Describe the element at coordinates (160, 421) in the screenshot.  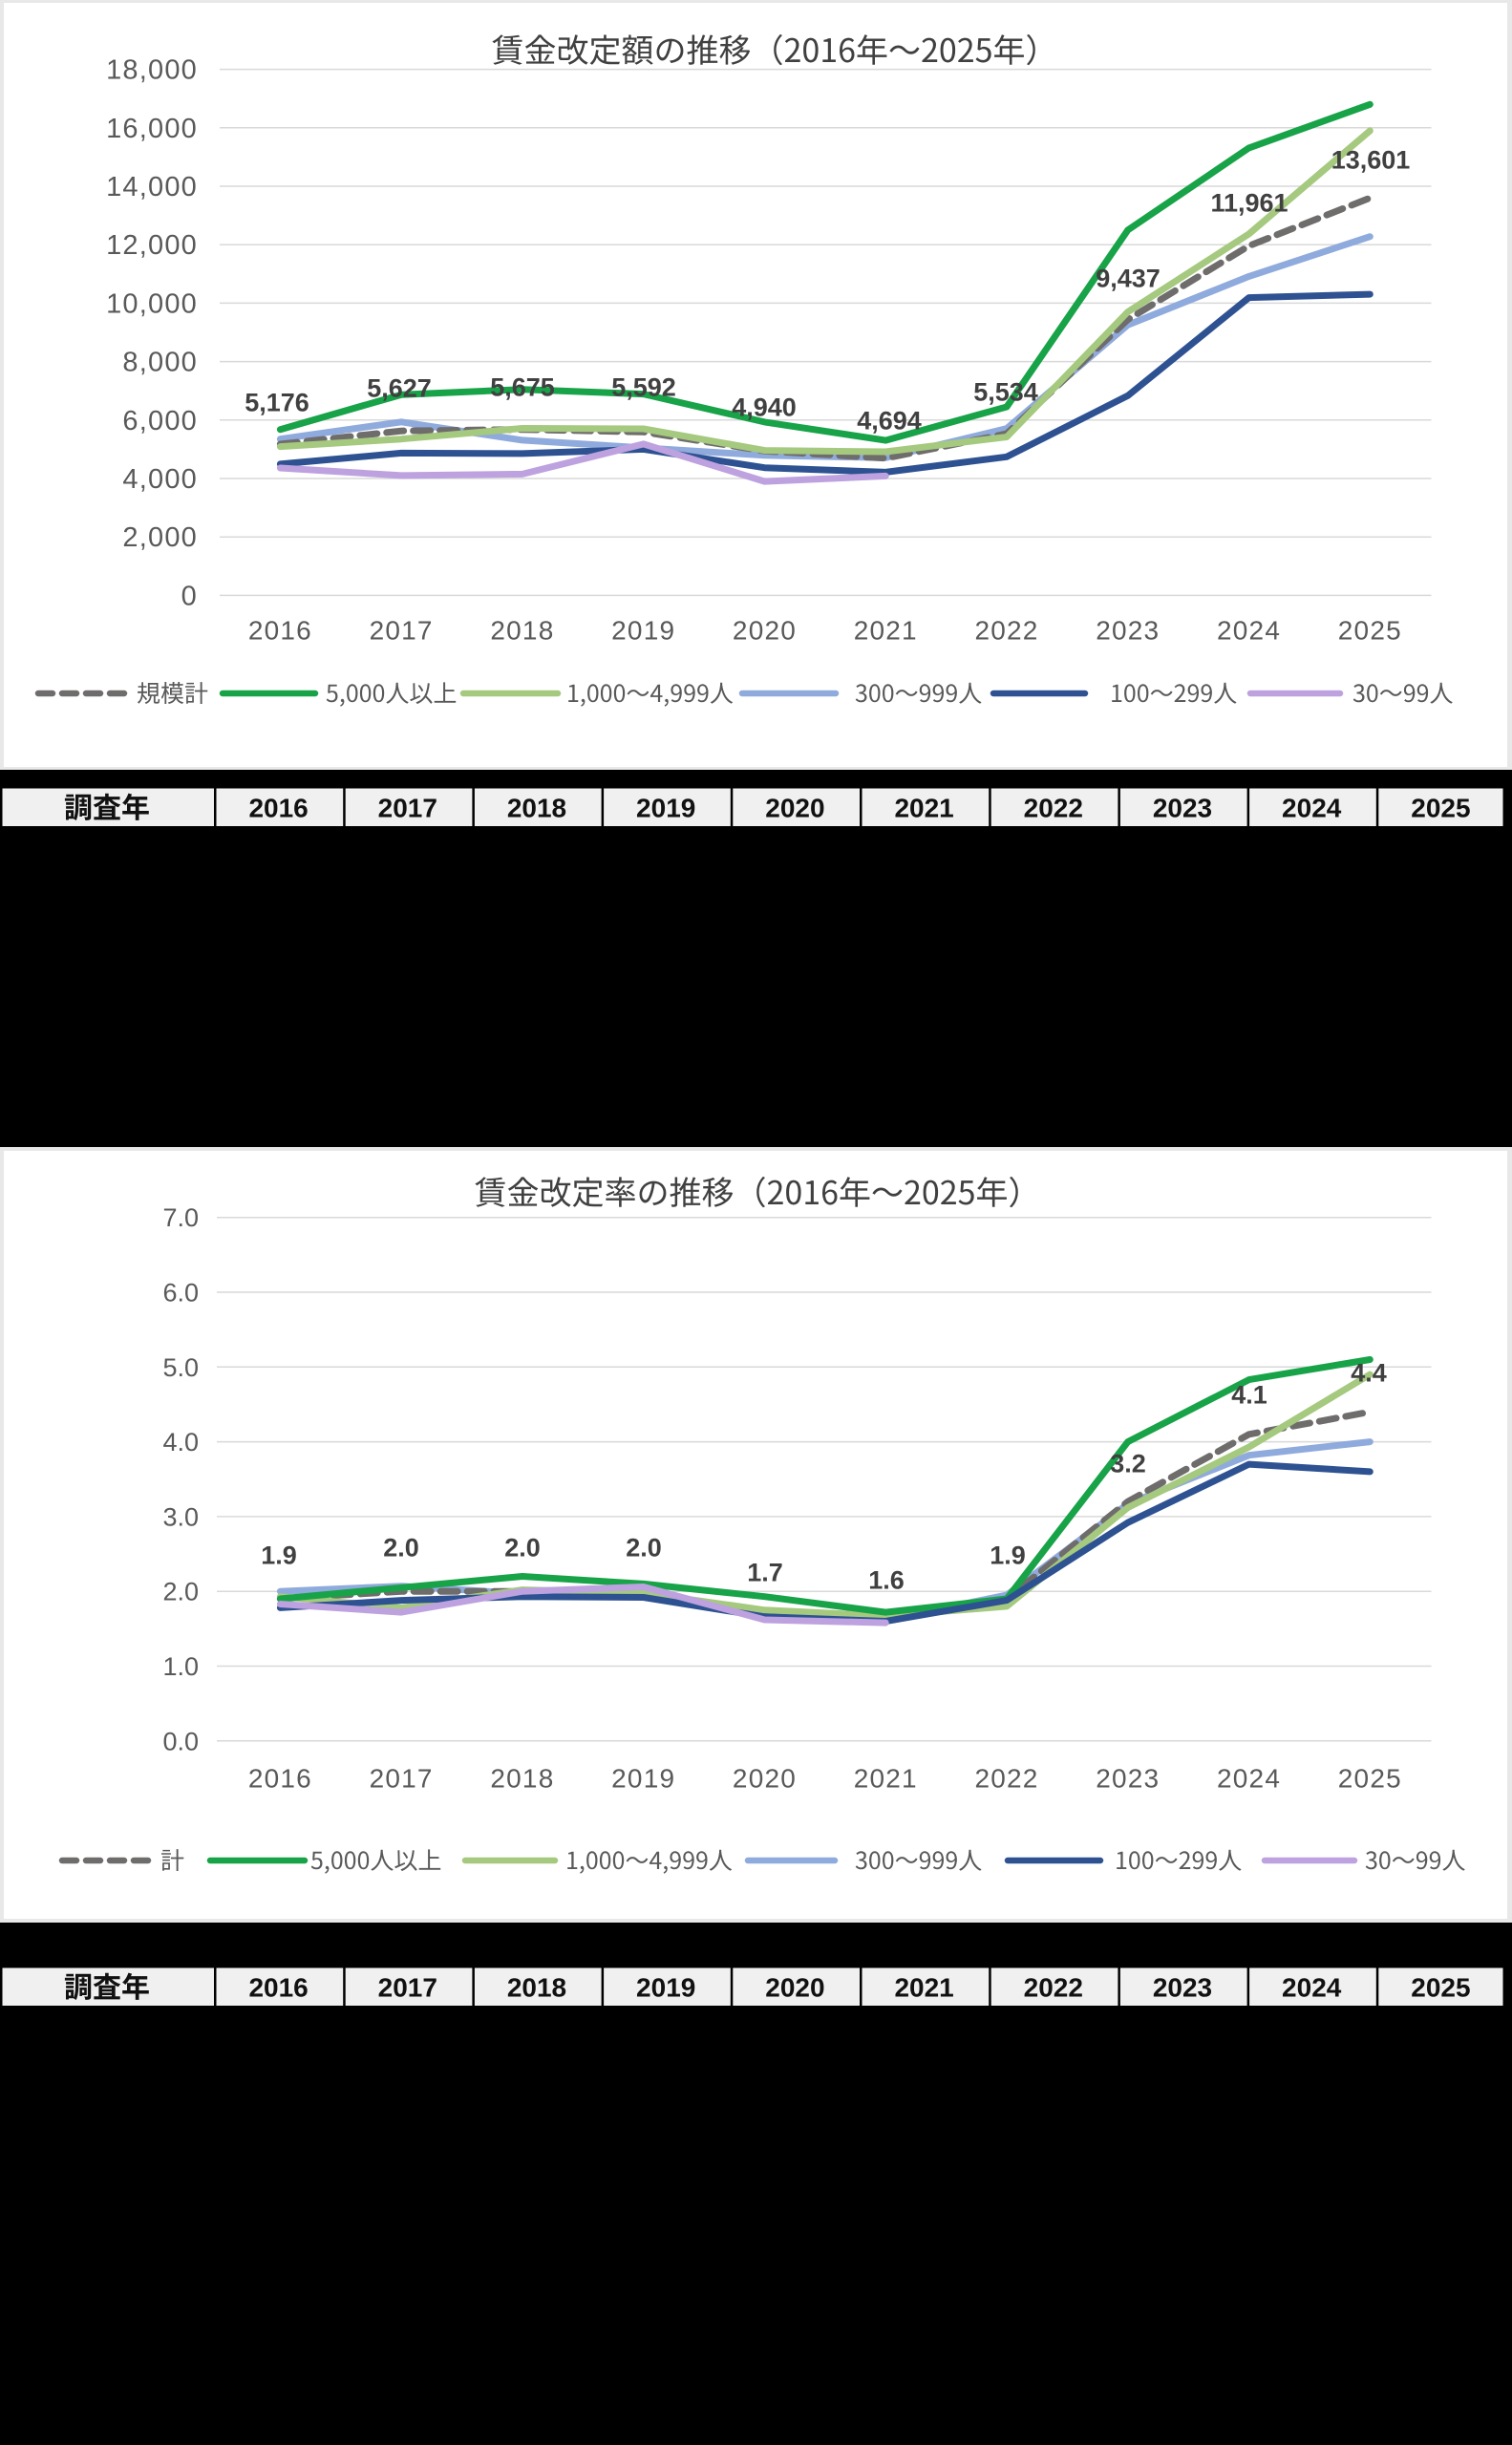
I see `svg-text: 6,000` at that location.